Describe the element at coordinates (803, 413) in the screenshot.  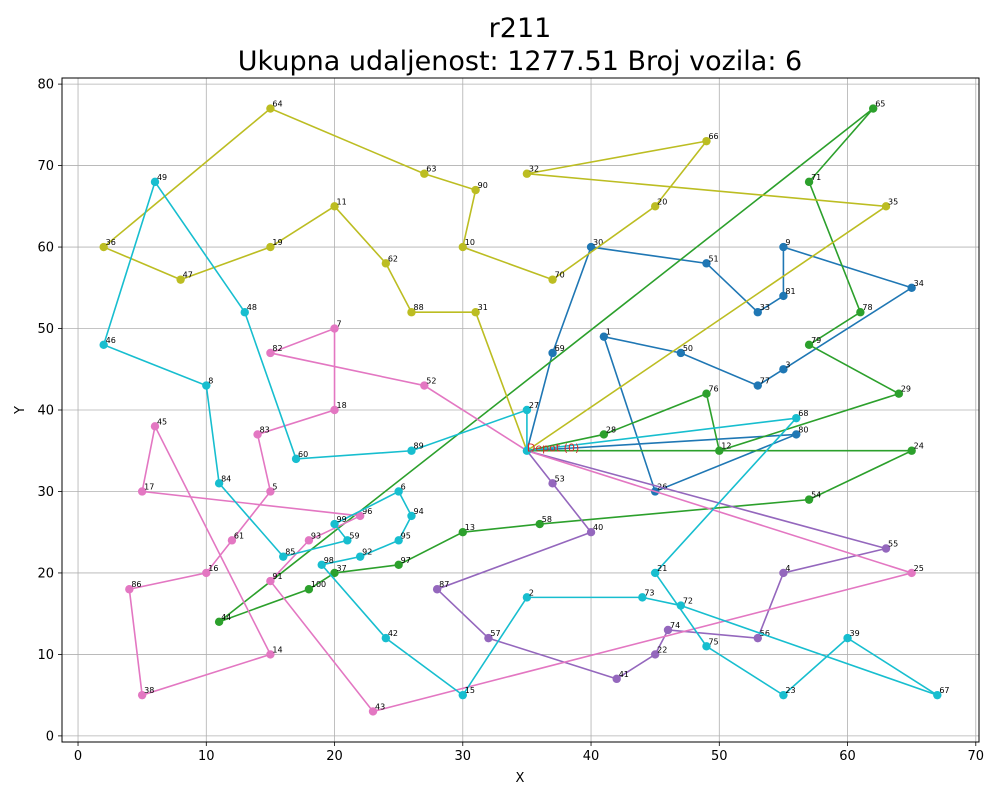
I see `customer-label: 68` at that location.